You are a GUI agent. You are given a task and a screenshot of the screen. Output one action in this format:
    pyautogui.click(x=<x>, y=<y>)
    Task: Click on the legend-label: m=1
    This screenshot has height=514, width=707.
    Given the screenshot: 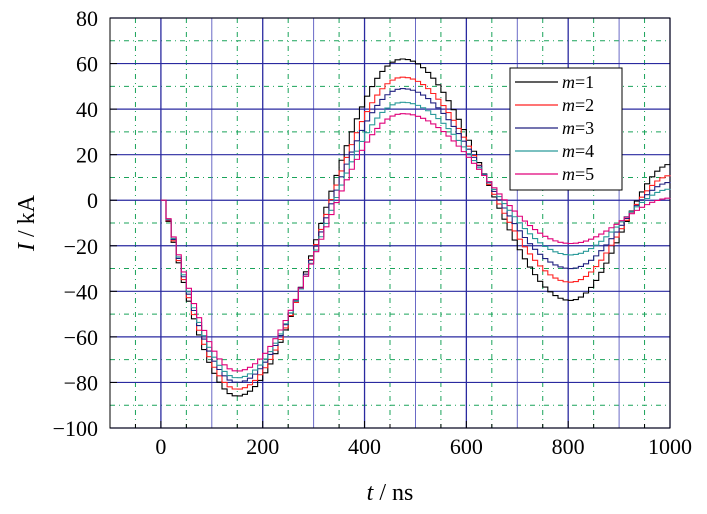 What is the action you would take?
    pyautogui.click(x=578, y=82)
    